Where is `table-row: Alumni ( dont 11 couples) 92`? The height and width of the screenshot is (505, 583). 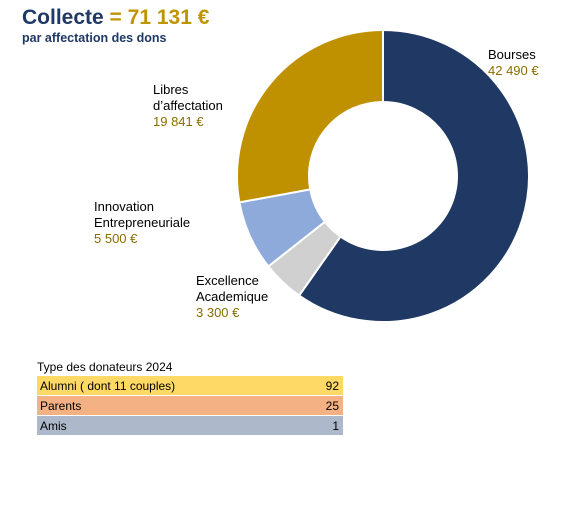
table-row: Alumni ( dont 11 couples) 92 is located at coordinates (190, 385).